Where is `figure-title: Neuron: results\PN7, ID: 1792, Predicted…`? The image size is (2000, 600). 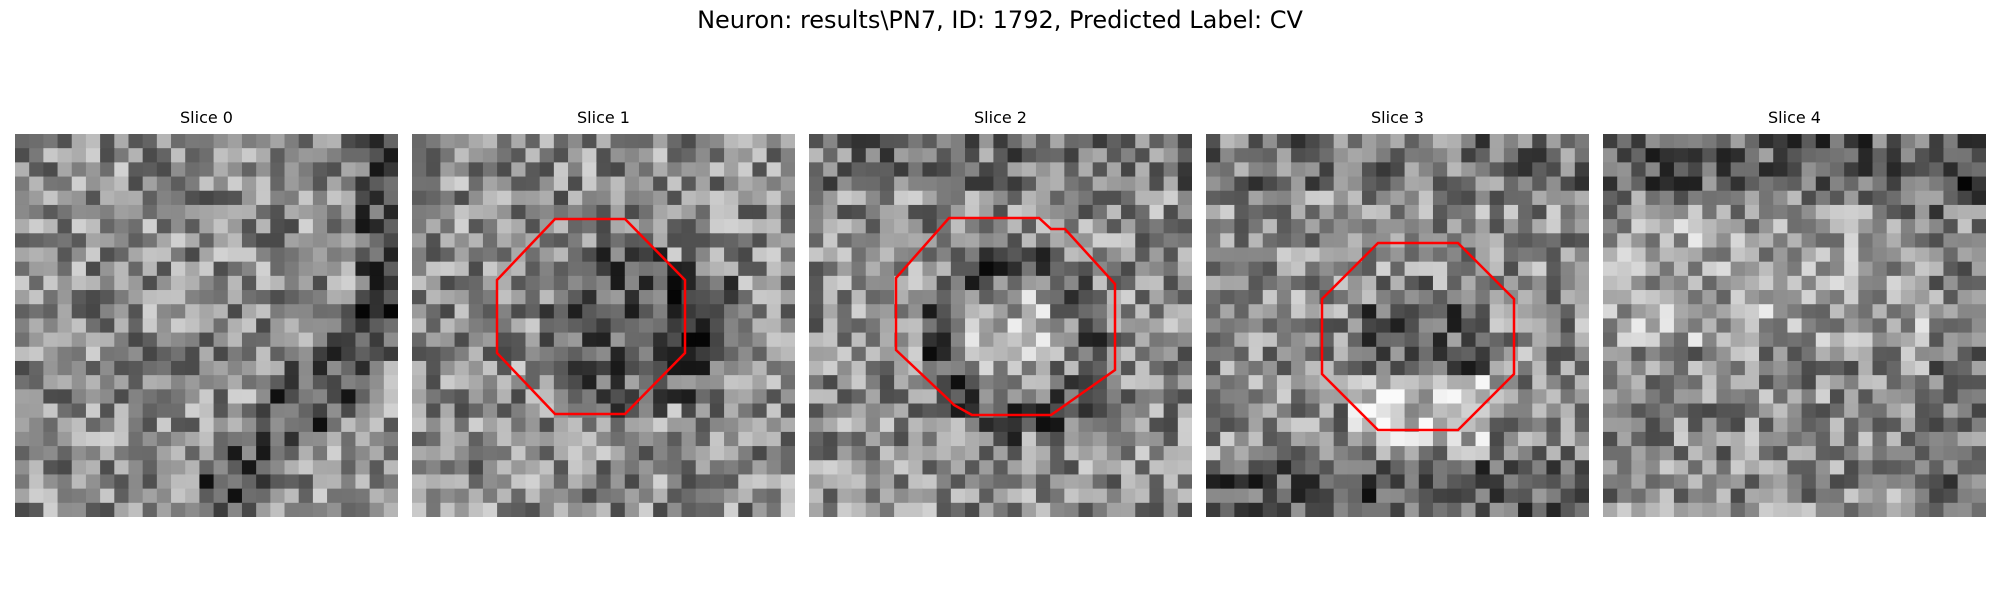
figure-title: Neuron: results\PN7, ID: 1792, Predicted… is located at coordinates (1000, 20).